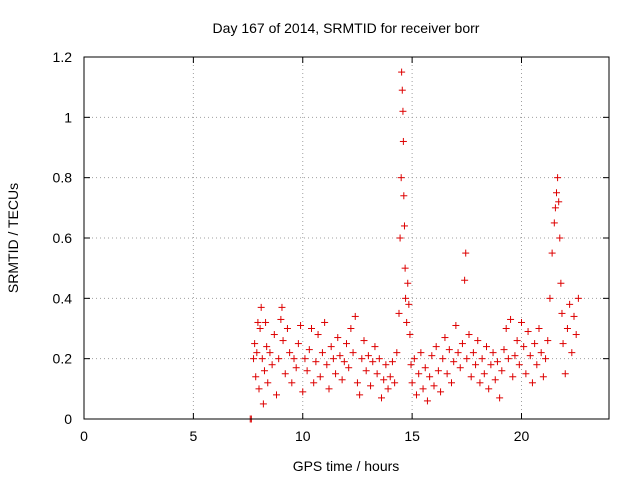  What do you see at coordinates (346, 466) in the screenshot?
I see `x-axis-label: GPS time / hours` at bounding box center [346, 466].